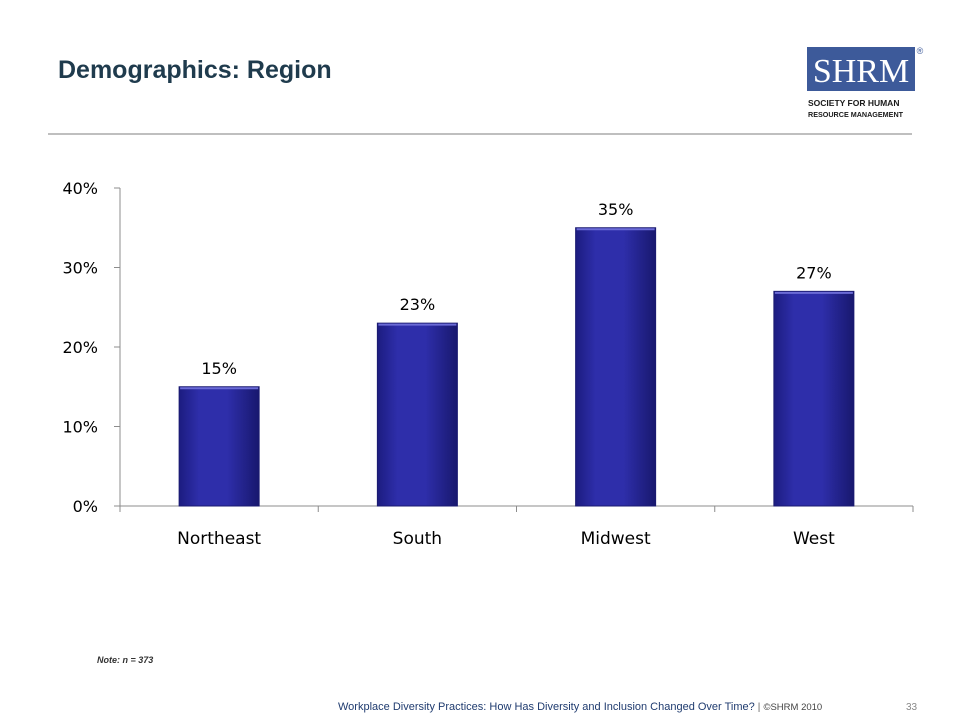 The height and width of the screenshot is (720, 960). What do you see at coordinates (219, 539) in the screenshot?
I see `x-tick-label: Northeast` at bounding box center [219, 539].